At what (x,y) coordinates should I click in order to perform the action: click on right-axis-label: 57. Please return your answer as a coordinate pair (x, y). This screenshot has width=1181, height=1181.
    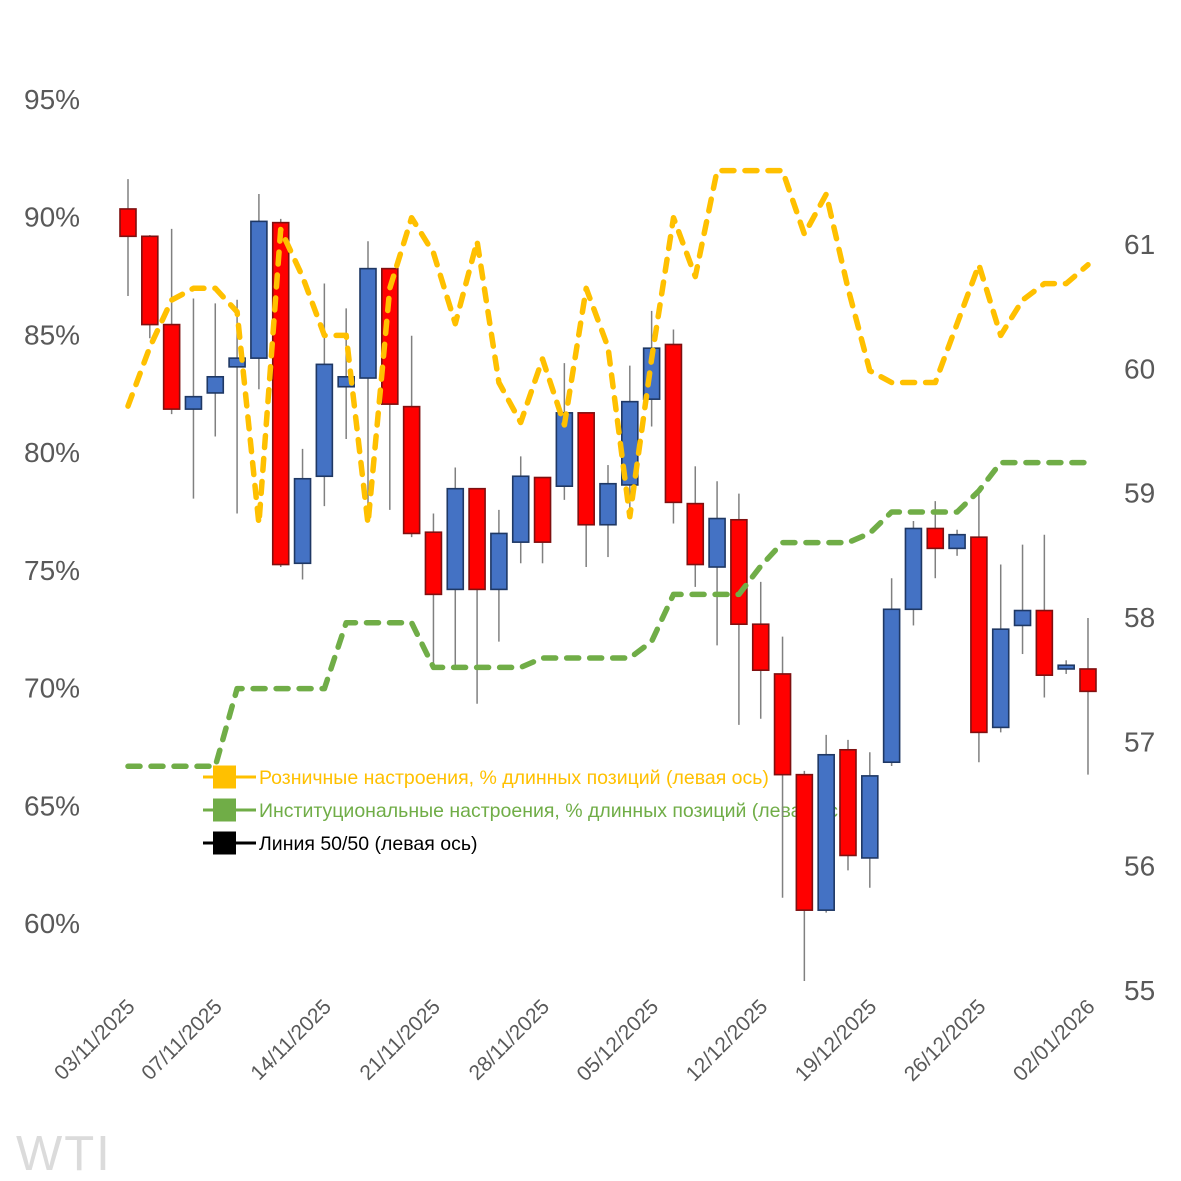
    Looking at the image, I should click on (1139, 741).